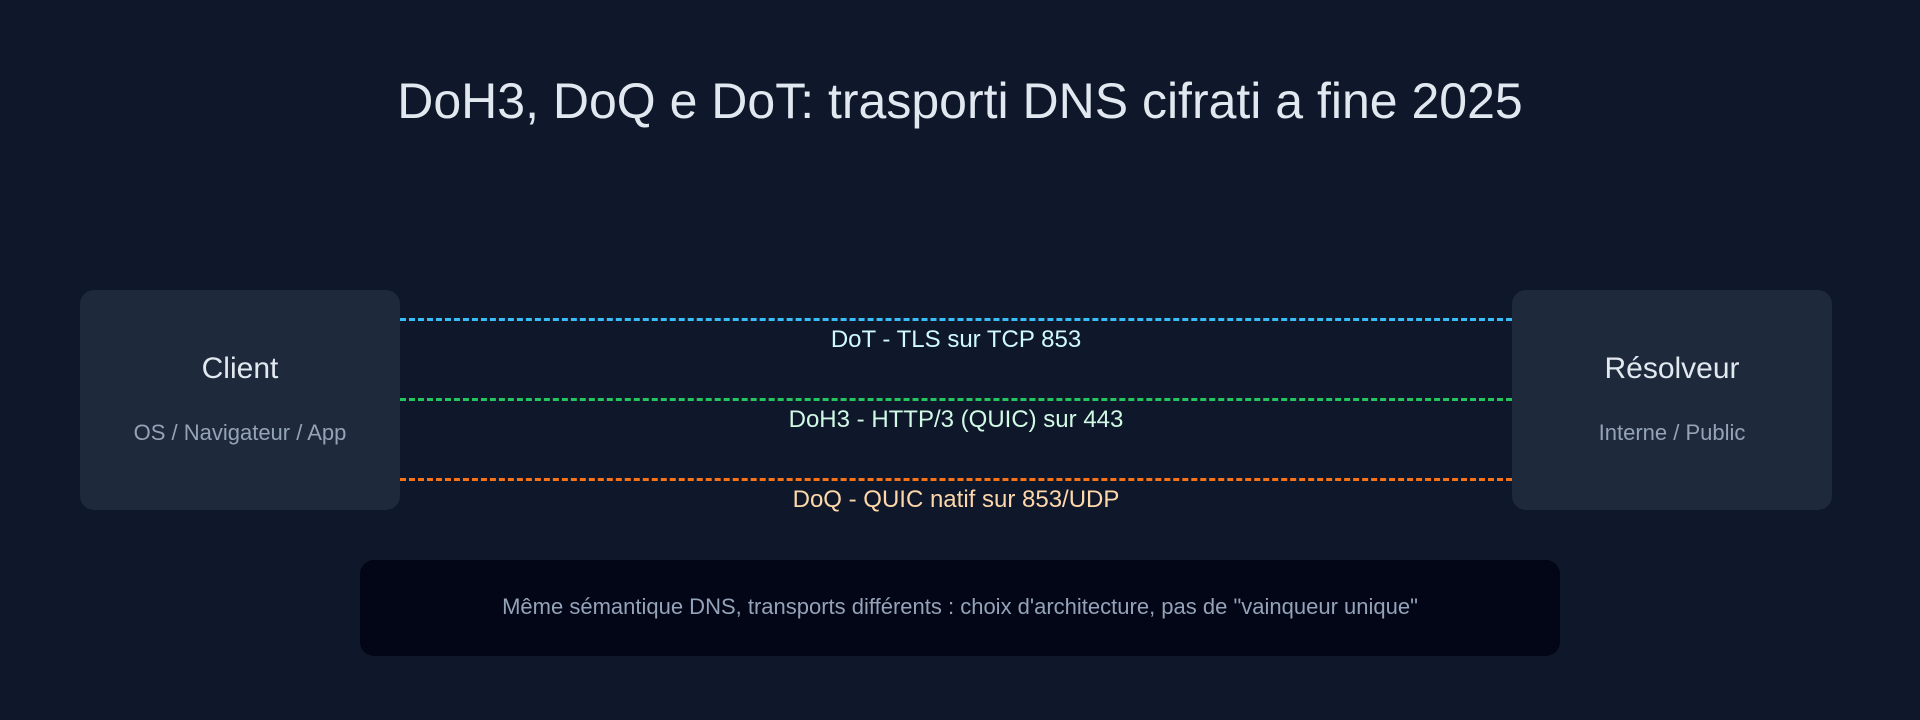 The width and height of the screenshot is (1920, 720). What do you see at coordinates (956, 499) in the screenshot?
I see `doq-link-label: DoQ - QUIC natif sur 853/UDP` at bounding box center [956, 499].